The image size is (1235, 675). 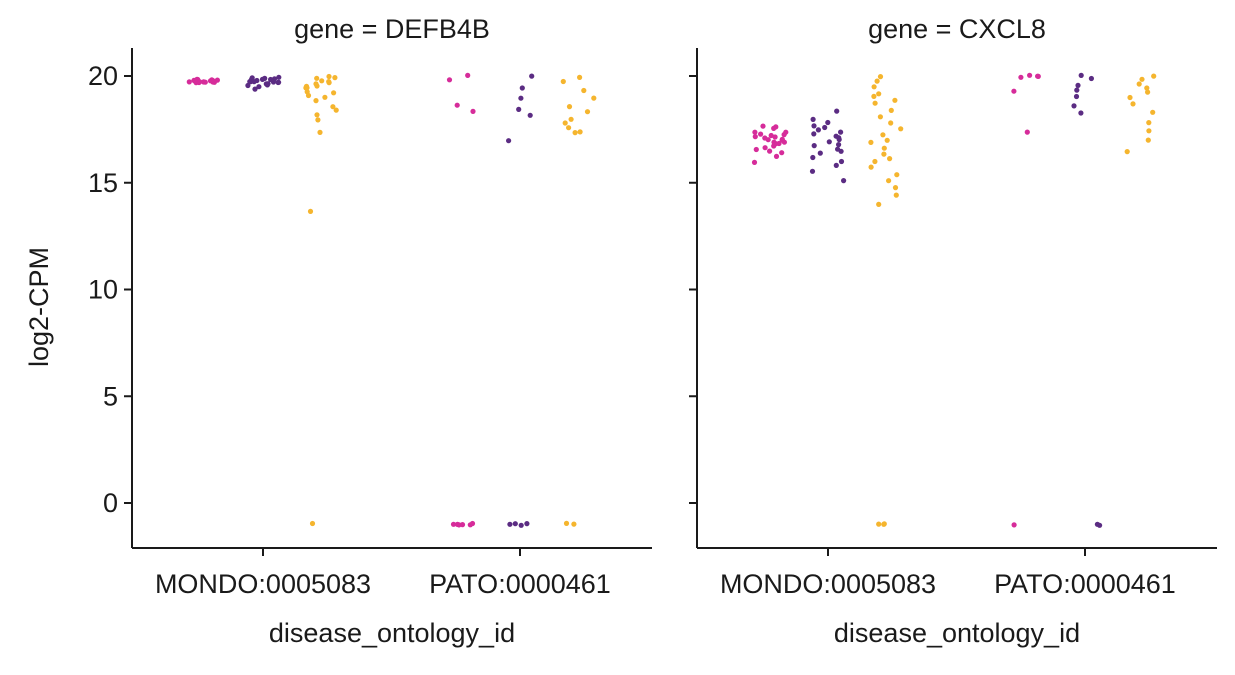 I want to click on y-tick-label: 0, so click(x=110, y=503).